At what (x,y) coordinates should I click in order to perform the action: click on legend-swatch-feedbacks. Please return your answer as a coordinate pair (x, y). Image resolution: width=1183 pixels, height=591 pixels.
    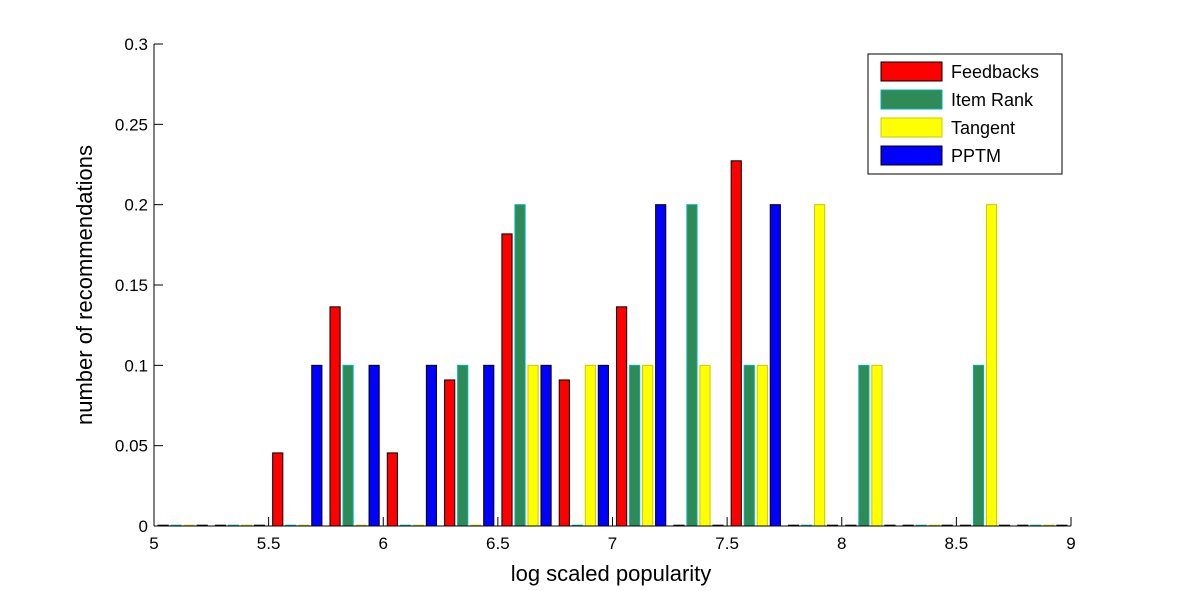
    Looking at the image, I should click on (911, 71).